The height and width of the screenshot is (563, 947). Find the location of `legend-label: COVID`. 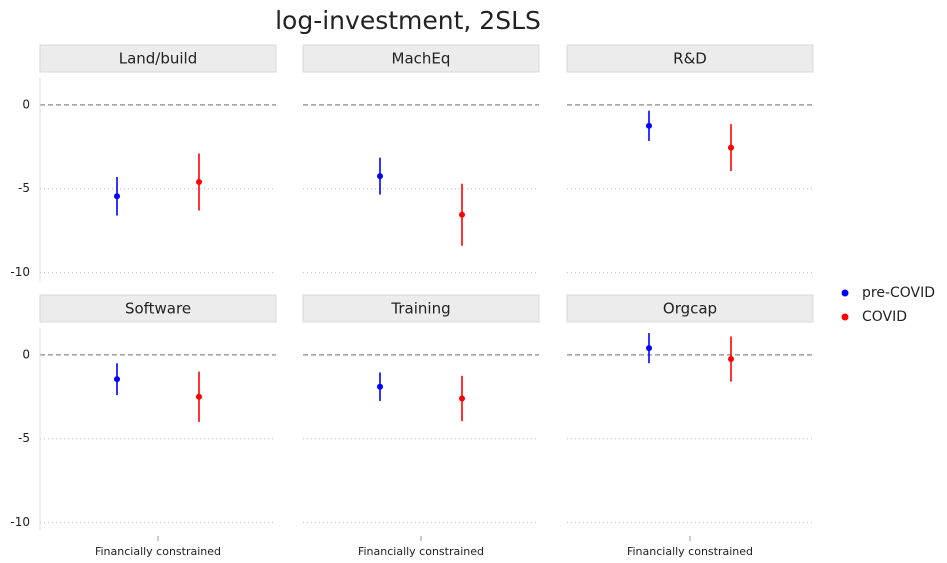

legend-label: COVID is located at coordinates (884, 317).